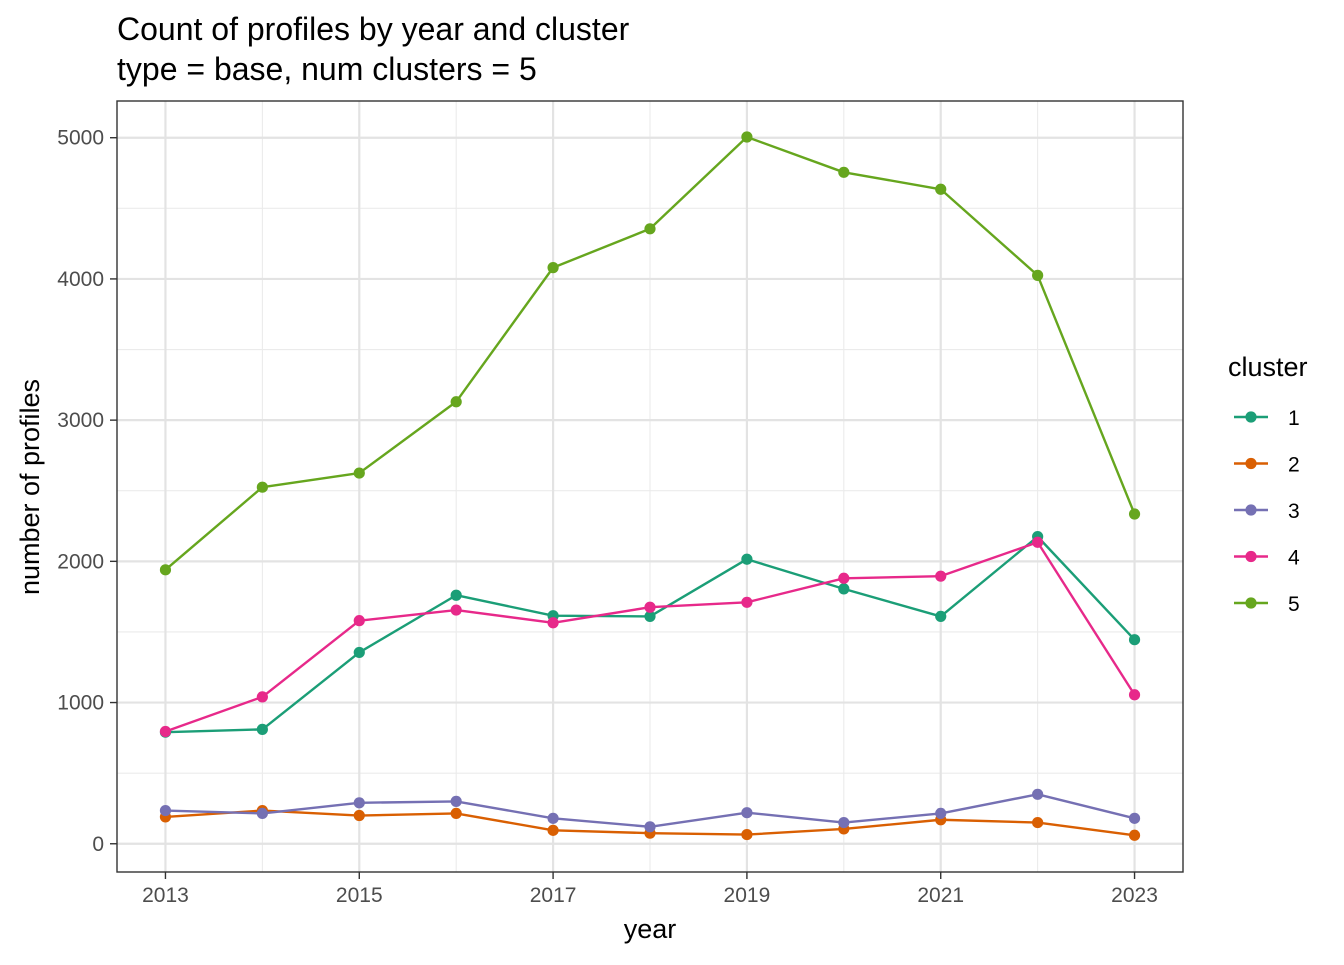 This screenshot has height=965, width=1344. I want to click on legend-item-2: 2, so click(1267, 465).